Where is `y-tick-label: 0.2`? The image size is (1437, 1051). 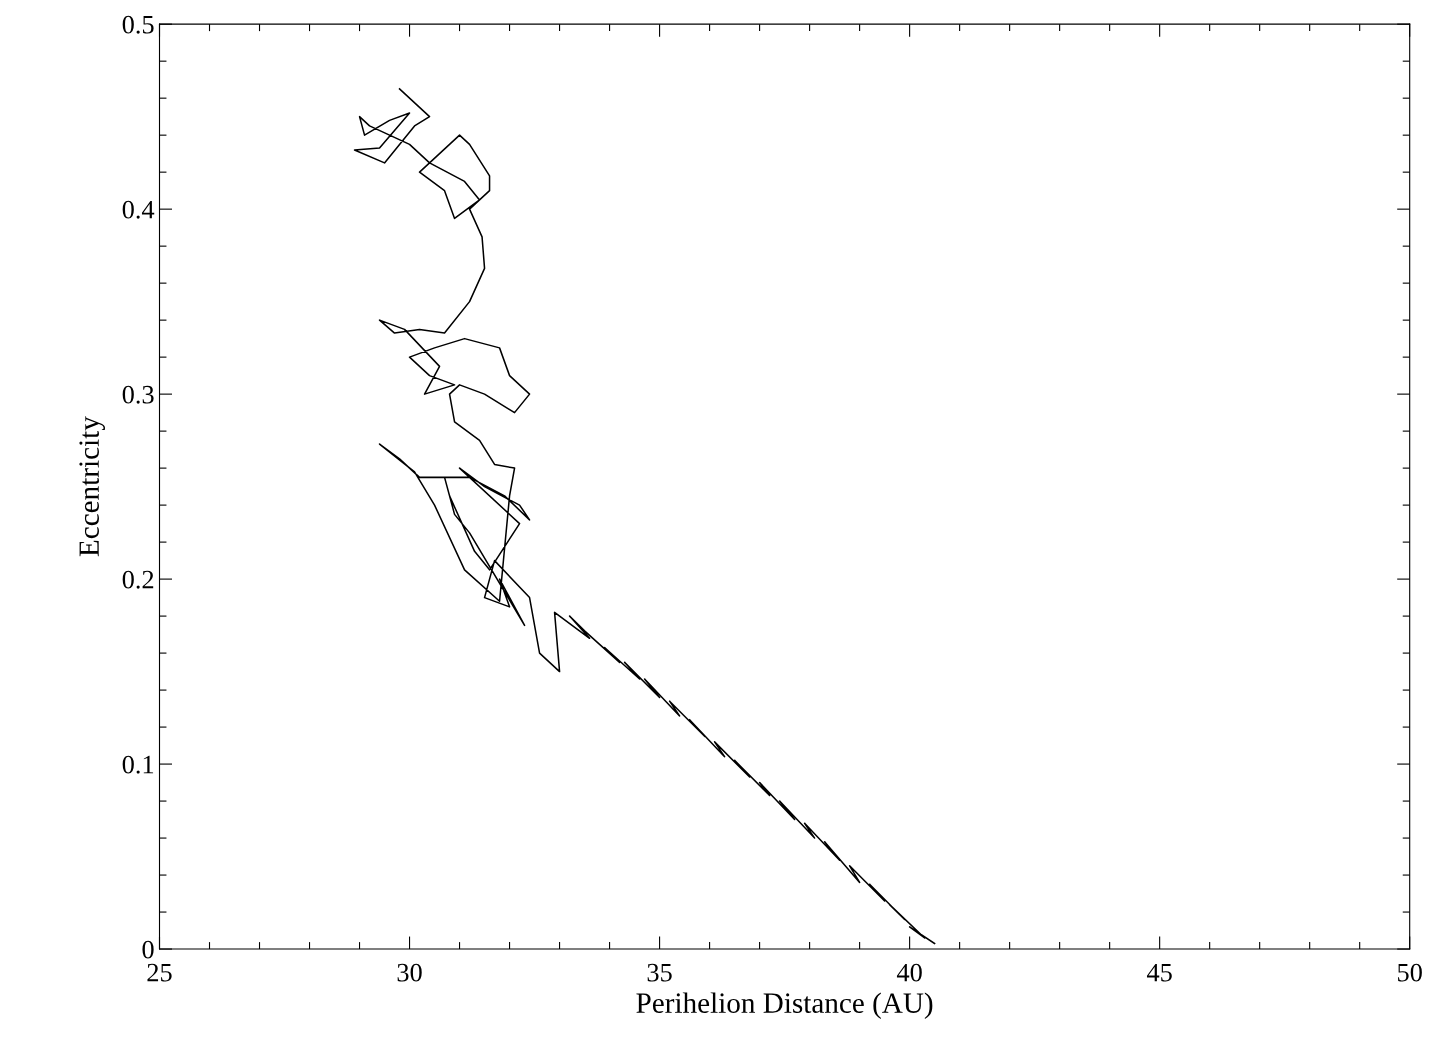
y-tick-label: 0.2 is located at coordinates (138, 579).